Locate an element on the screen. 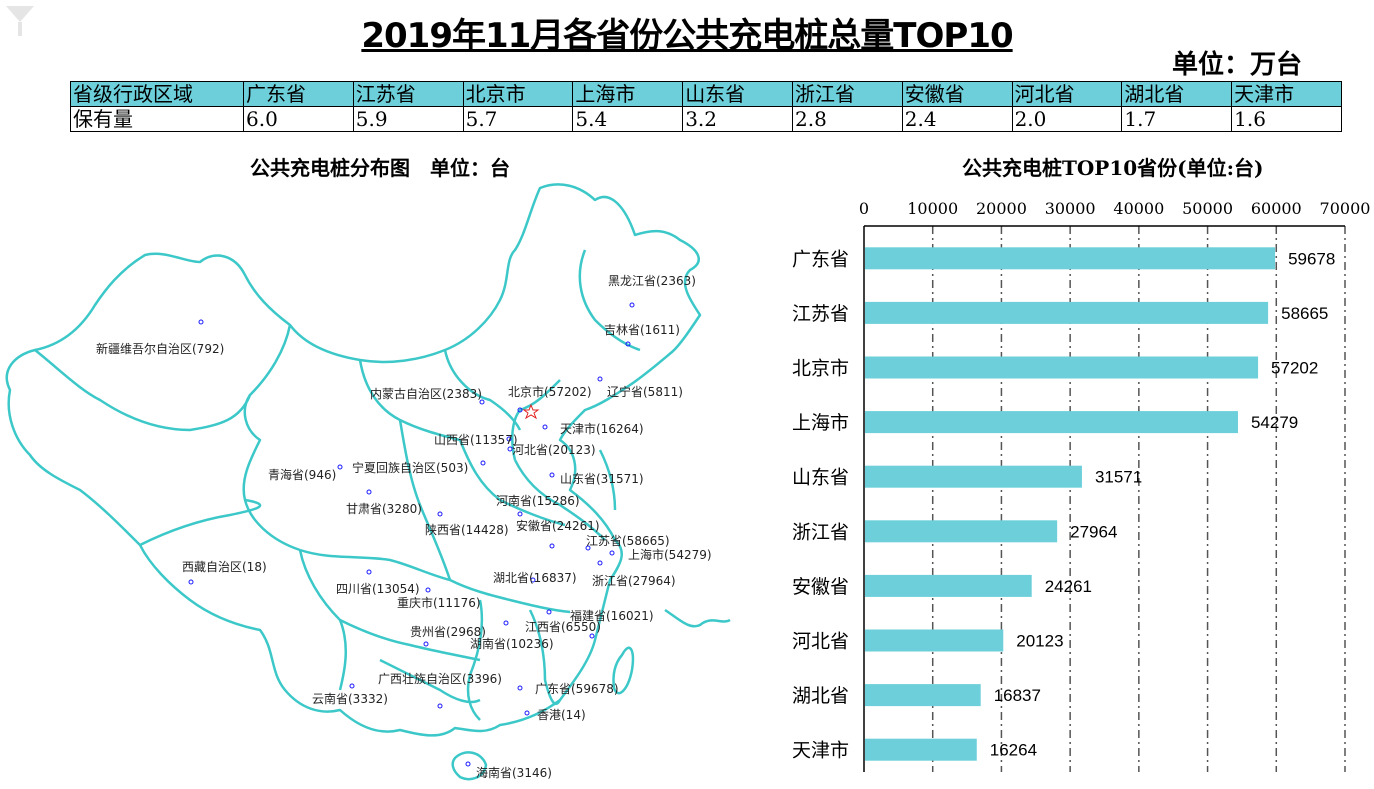 This screenshot has height=789, width=1374. value-label: 27964 is located at coordinates (1093, 531).